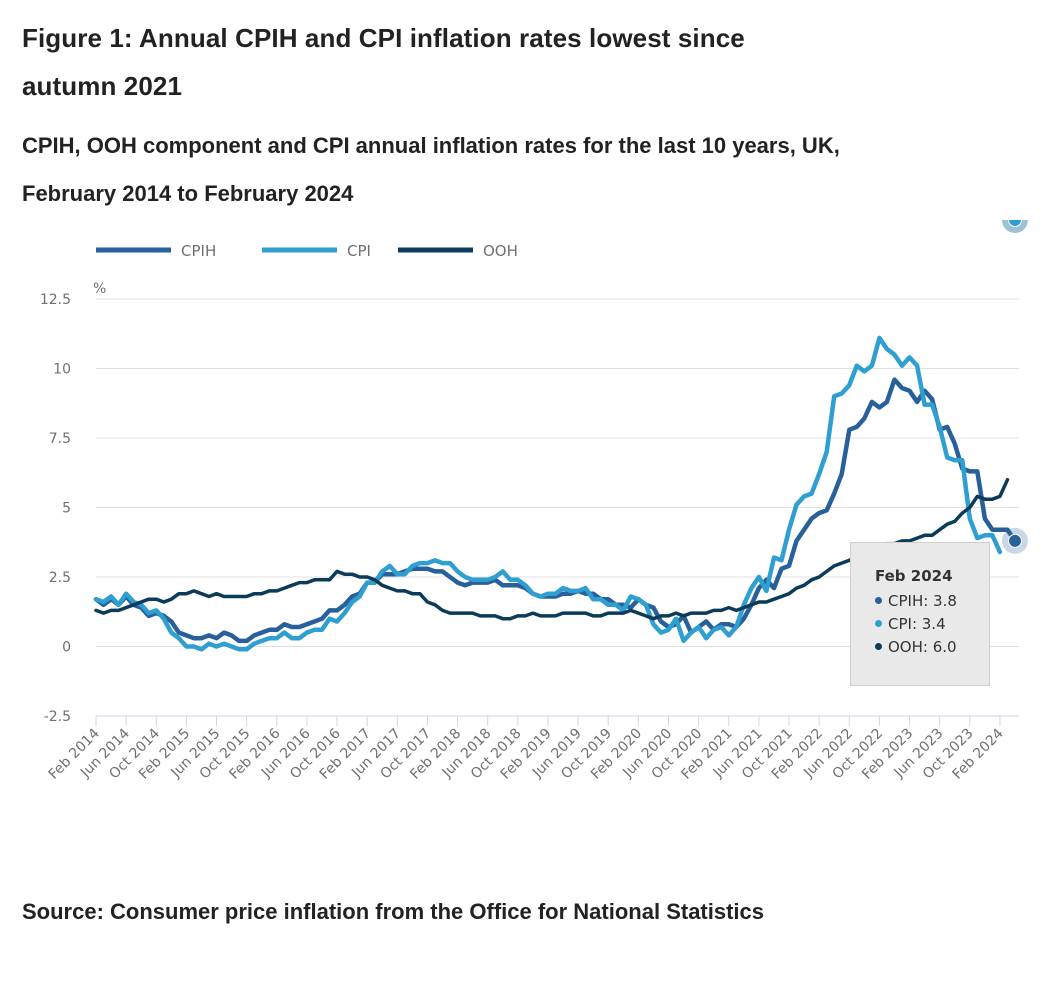 The image size is (1063, 988). I want to click on cpih-dot-icon, so click(878, 600).